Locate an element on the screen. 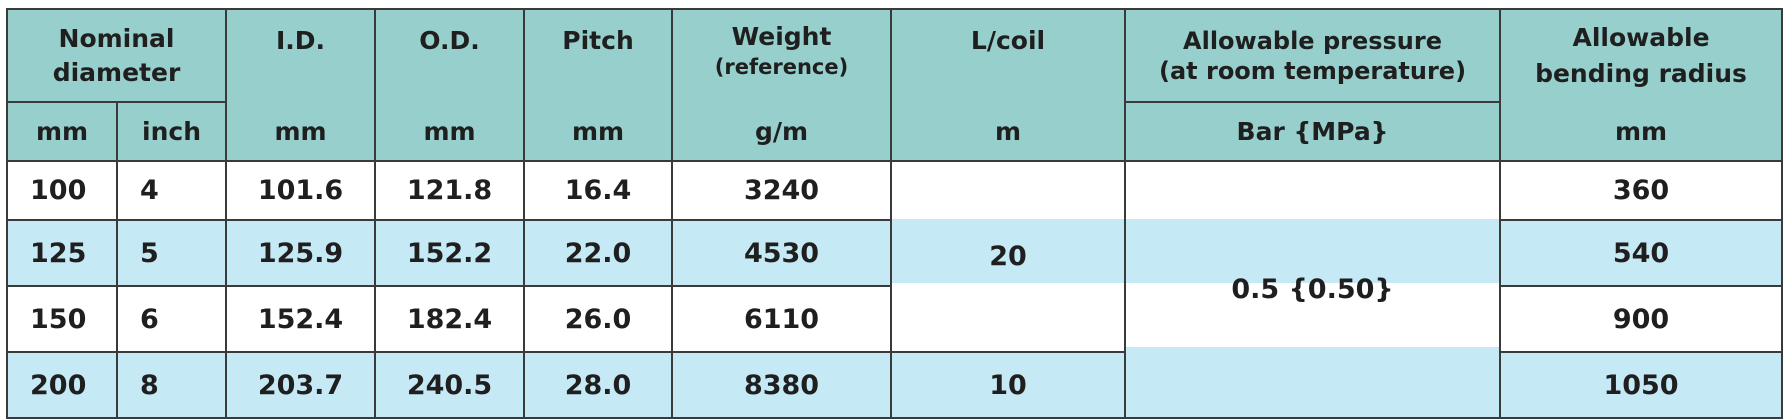 This screenshot has width=1784, height=419. cell: 200 is located at coordinates (62, 385).